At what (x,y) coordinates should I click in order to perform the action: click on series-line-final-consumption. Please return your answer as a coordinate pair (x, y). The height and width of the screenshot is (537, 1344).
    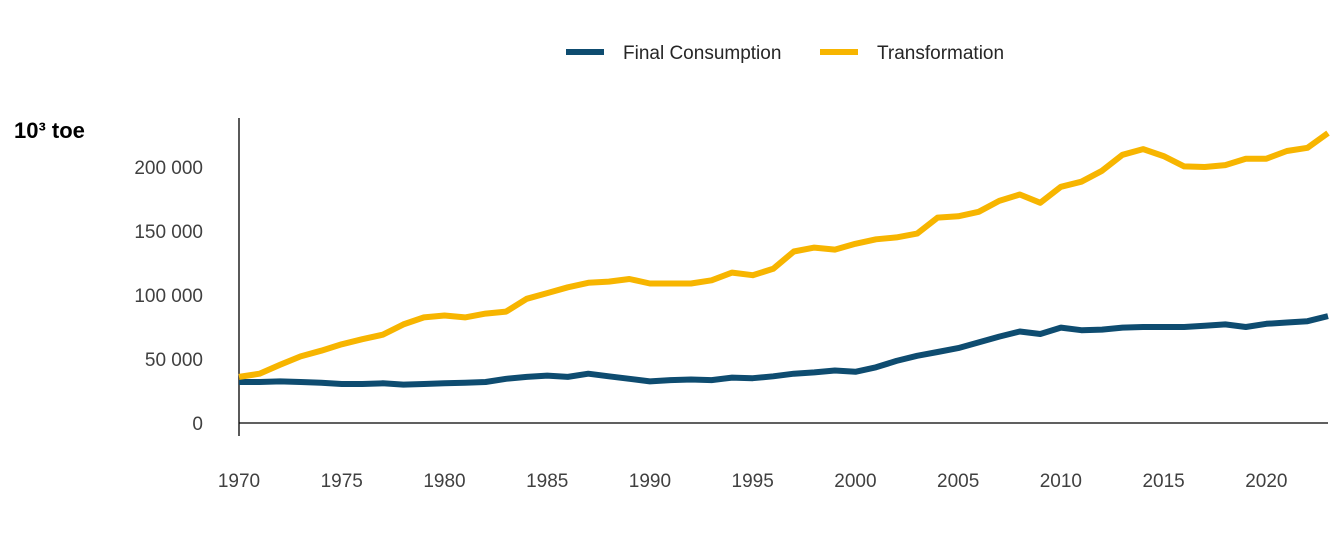
    Looking at the image, I should click on (784, 350).